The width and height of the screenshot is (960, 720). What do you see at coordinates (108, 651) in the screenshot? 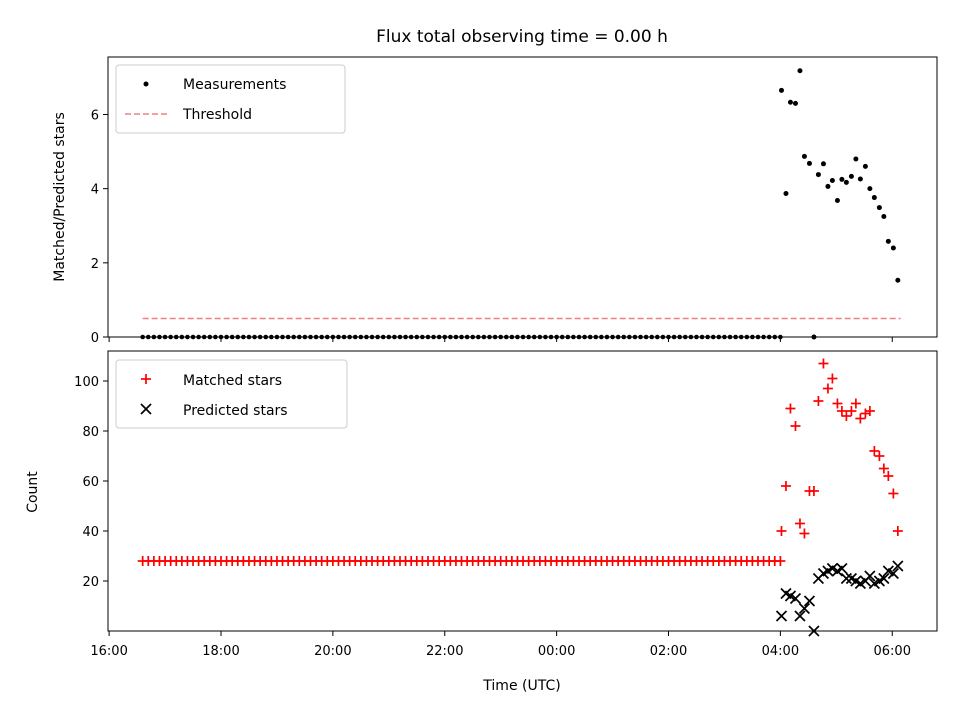
I see `x-tick-label: 16:00` at bounding box center [108, 651].